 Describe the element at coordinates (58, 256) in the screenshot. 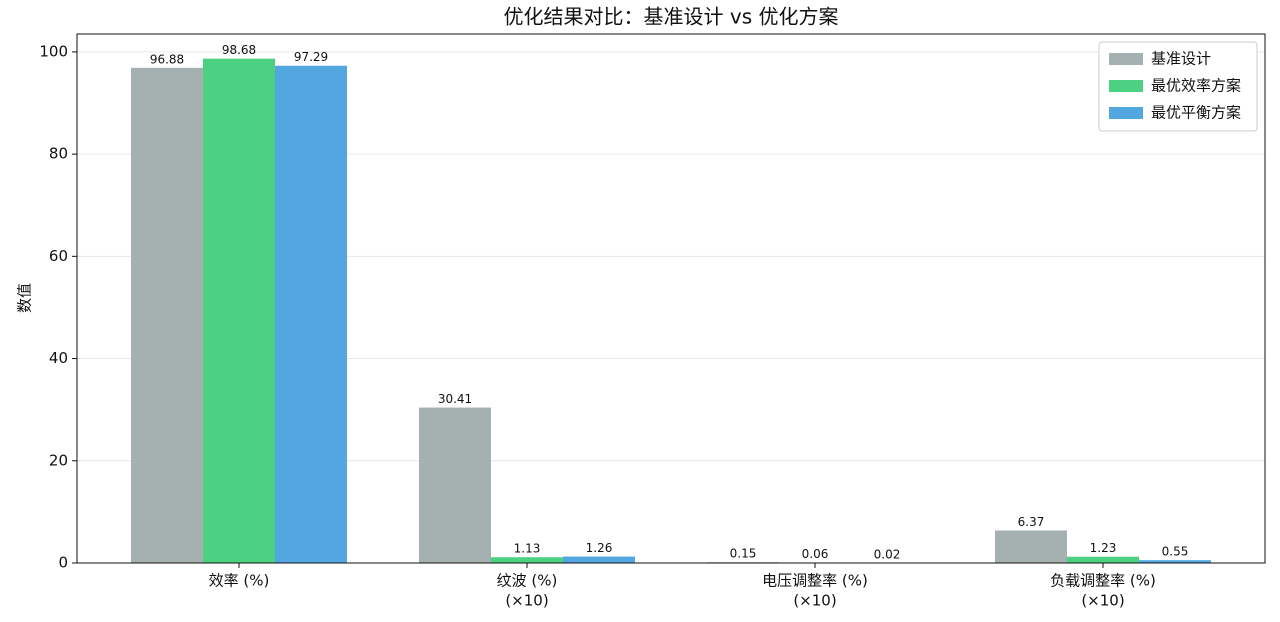

I see `y-tick-label: 60` at that location.